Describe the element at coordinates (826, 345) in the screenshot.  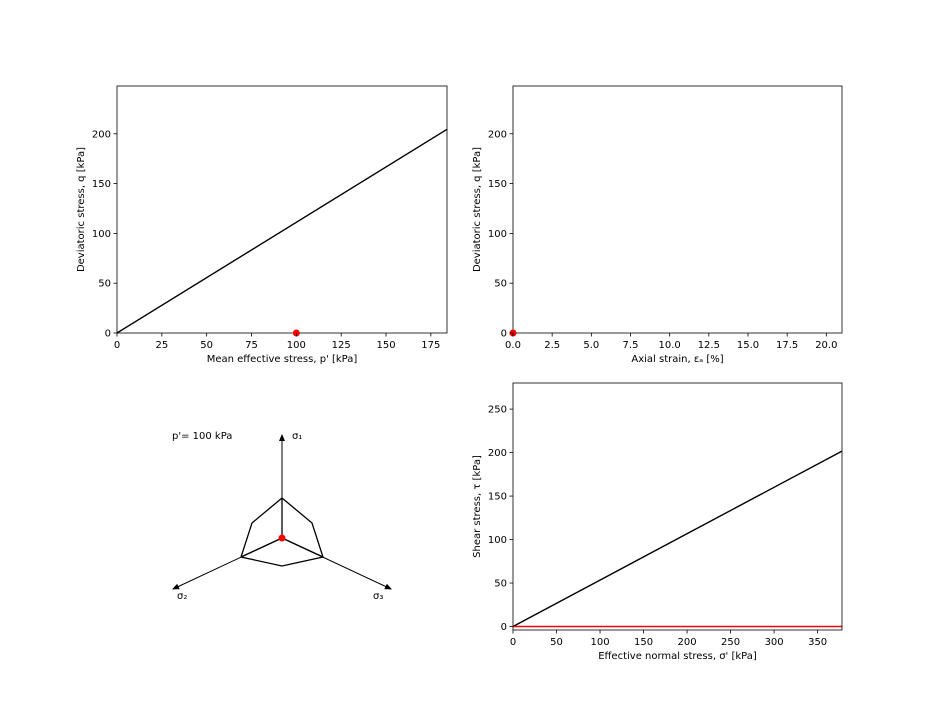
I see `x-tick-label: 20.0` at that location.